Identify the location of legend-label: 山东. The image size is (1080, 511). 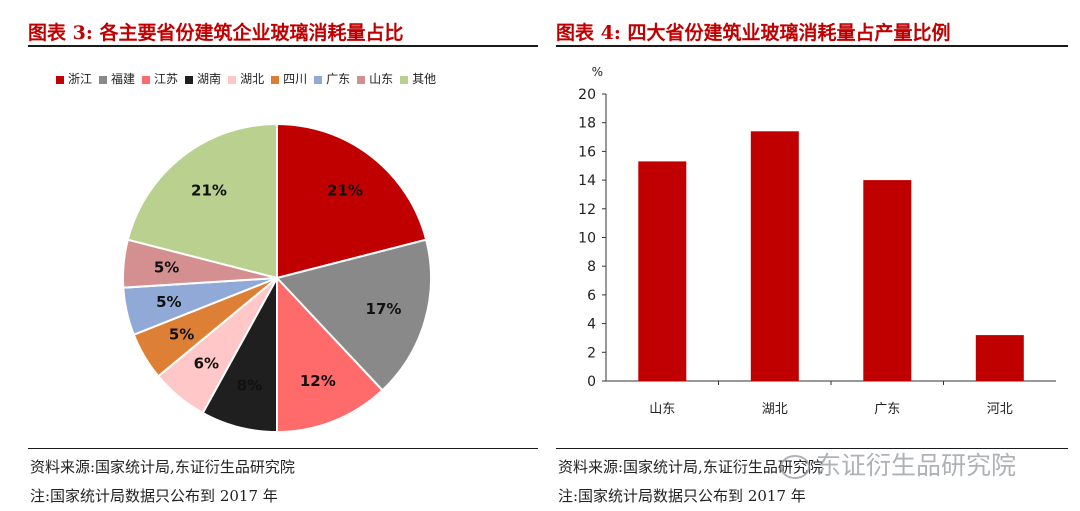
(381, 79).